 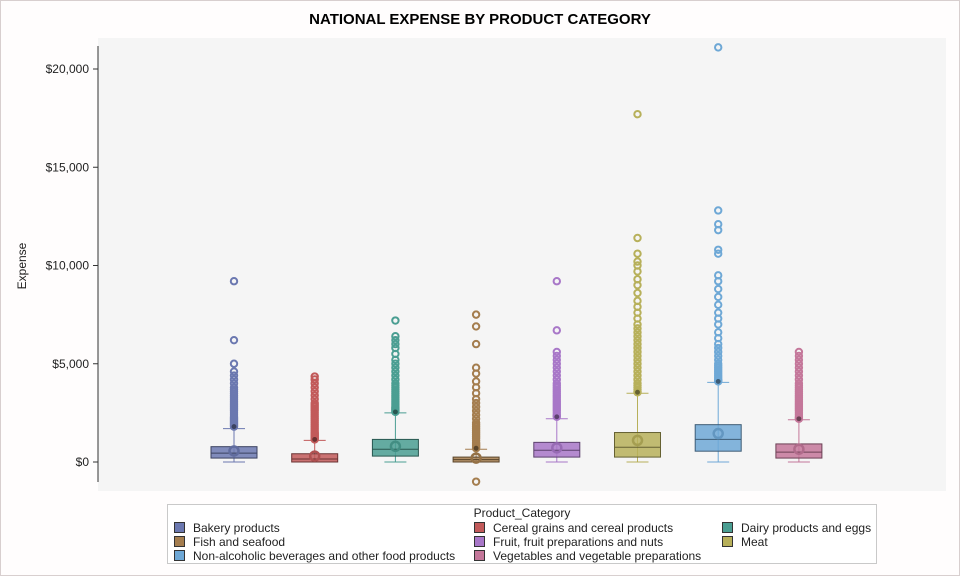 I want to click on legend-entry: Vegetables and vegetable preparations, so click(x=587, y=556).